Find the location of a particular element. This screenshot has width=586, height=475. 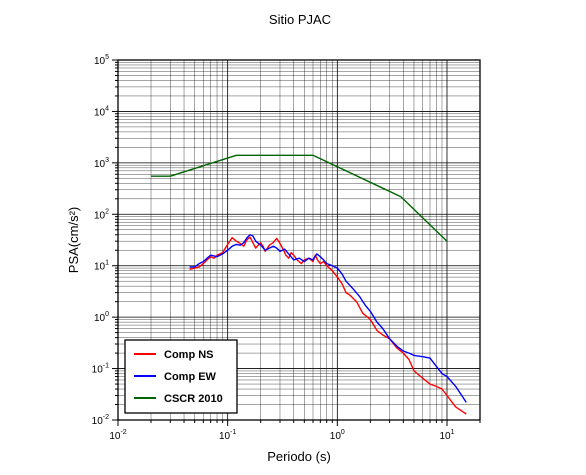

y-tick-label: 10⁵ is located at coordinates (101, 60).